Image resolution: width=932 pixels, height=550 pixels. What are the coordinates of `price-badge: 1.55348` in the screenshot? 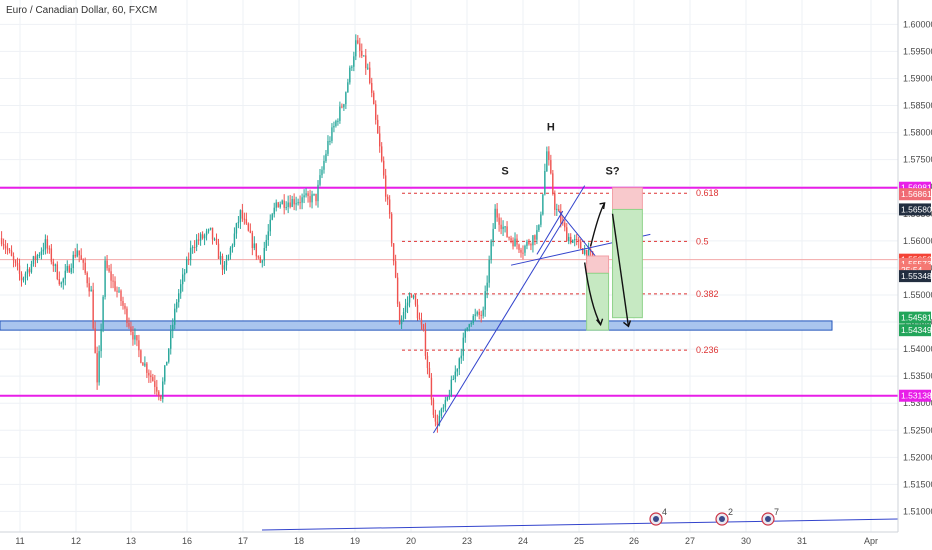 It's located at (915, 276).